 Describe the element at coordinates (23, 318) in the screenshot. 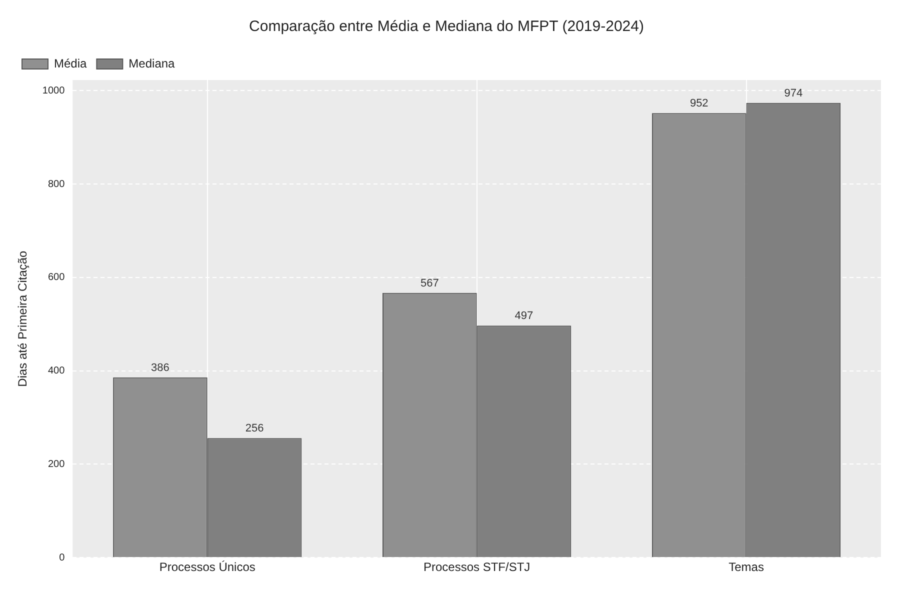

I see `y-axis-title: Dias até Primeira Citação` at that location.